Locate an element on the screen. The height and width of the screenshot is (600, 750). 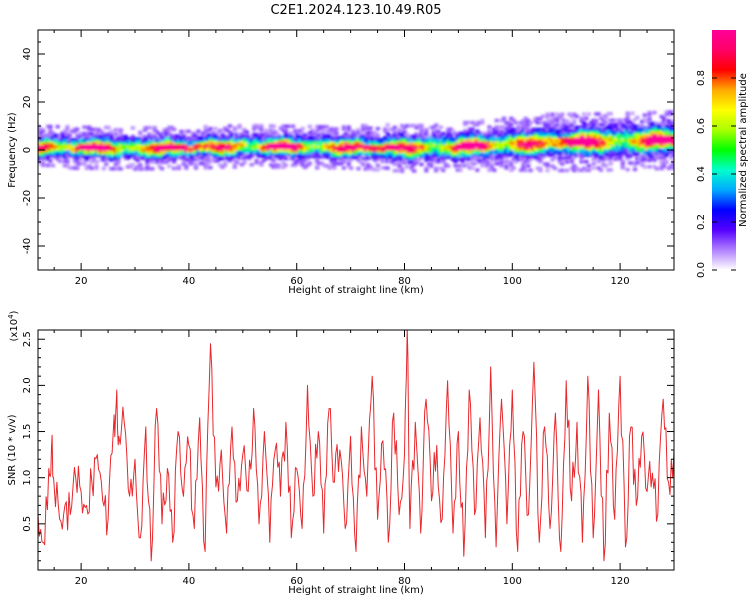
y-tick-label: 2.0 is located at coordinates (27, 385).